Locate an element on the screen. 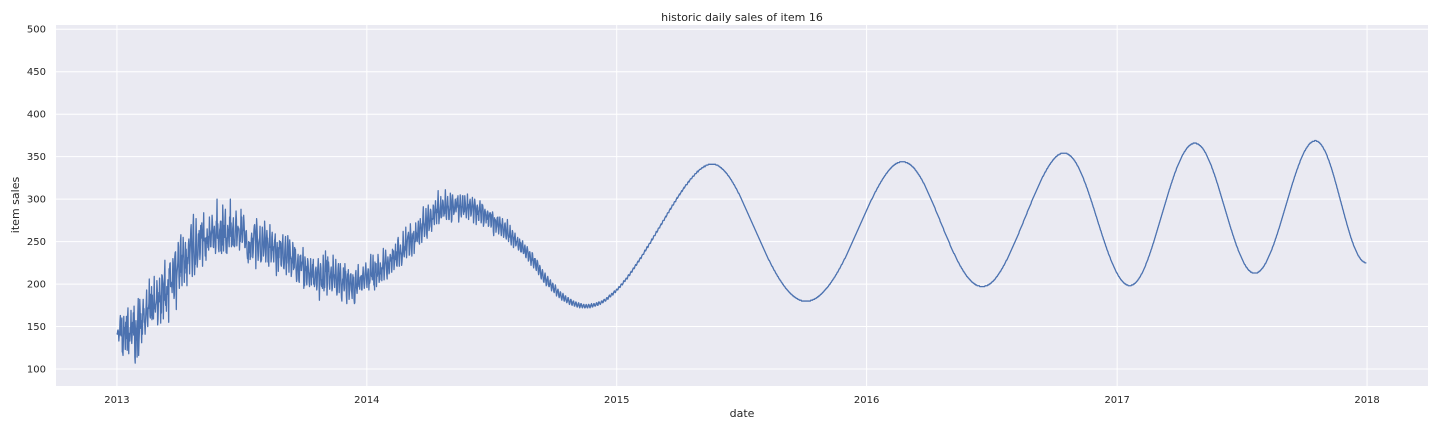 The image size is (1440, 432). y-tick-label: 300 is located at coordinates (36, 200).